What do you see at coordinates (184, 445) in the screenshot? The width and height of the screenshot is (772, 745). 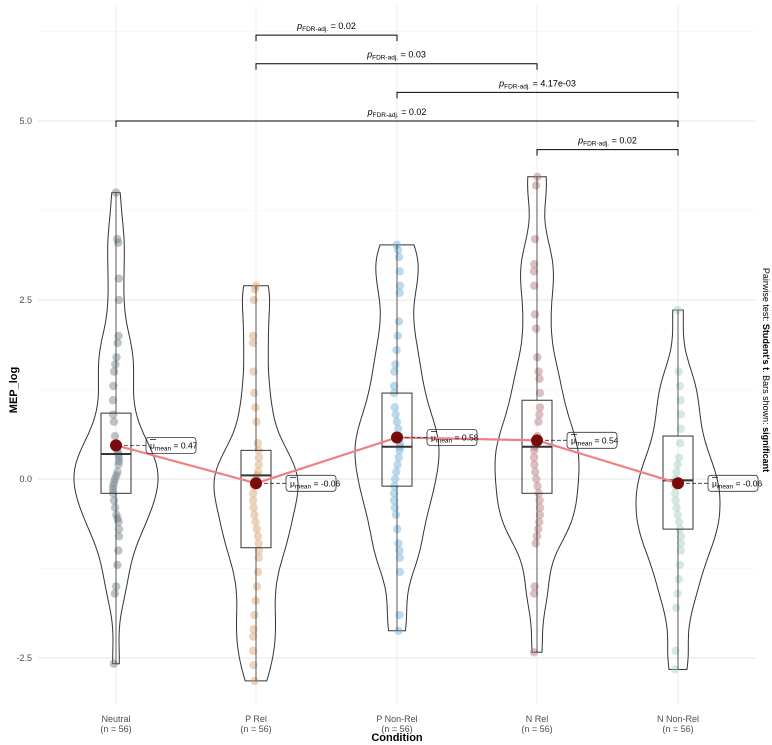 I see `mean-label-value: = 0.47` at bounding box center [184, 445].